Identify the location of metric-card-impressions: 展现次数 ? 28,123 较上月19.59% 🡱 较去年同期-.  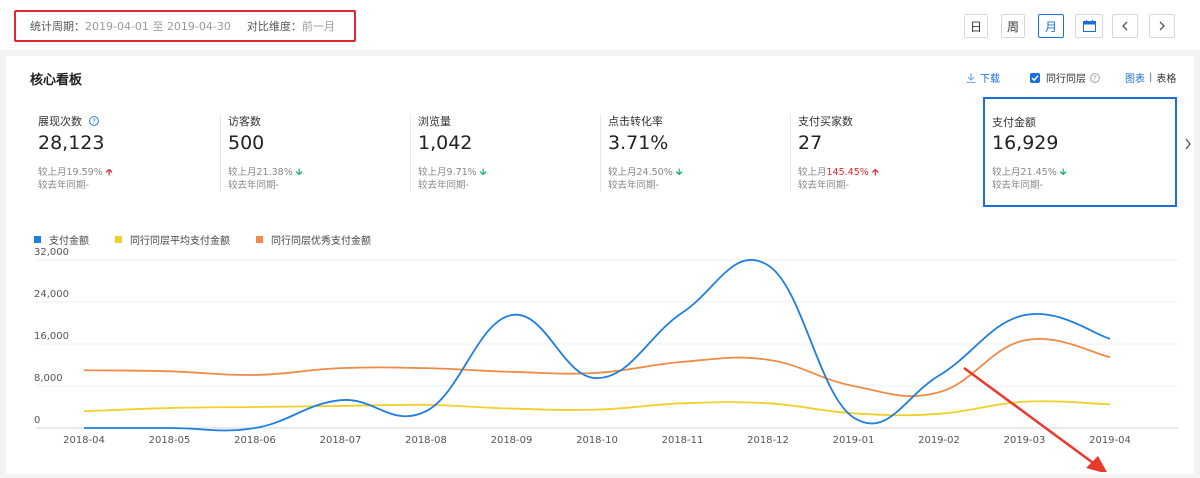
(125, 154).